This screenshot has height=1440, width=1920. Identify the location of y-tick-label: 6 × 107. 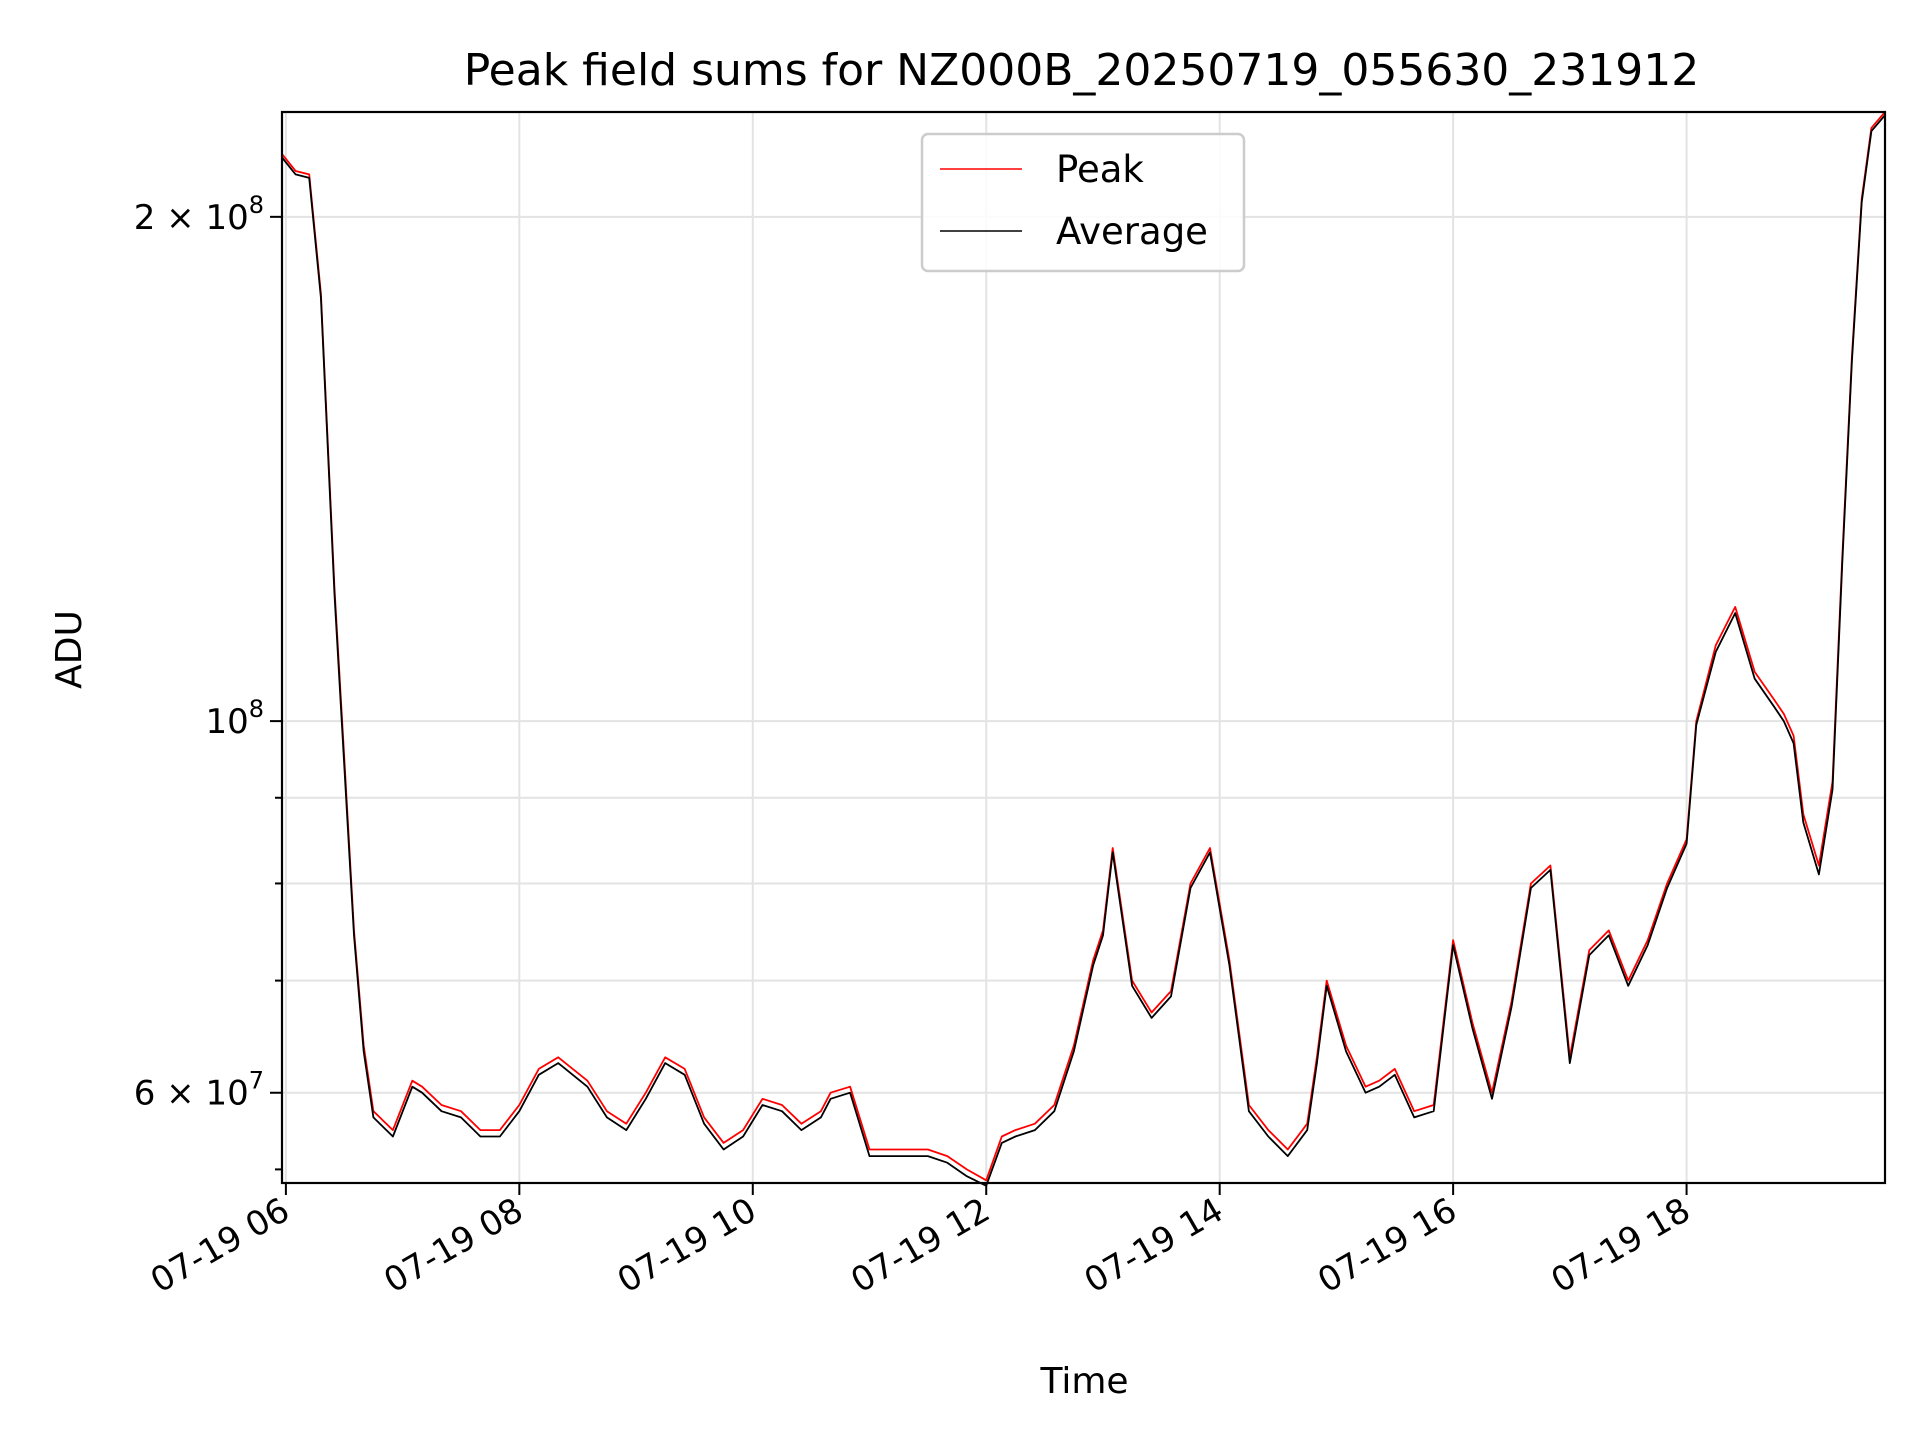
(199, 1090).